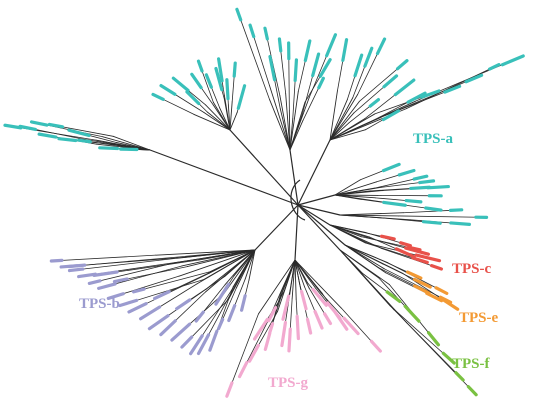 Image resolution: width=550 pixels, height=413 pixels. What do you see at coordinates (479, 318) in the screenshot?
I see `clade-label-tps-e: TPS-e` at bounding box center [479, 318].